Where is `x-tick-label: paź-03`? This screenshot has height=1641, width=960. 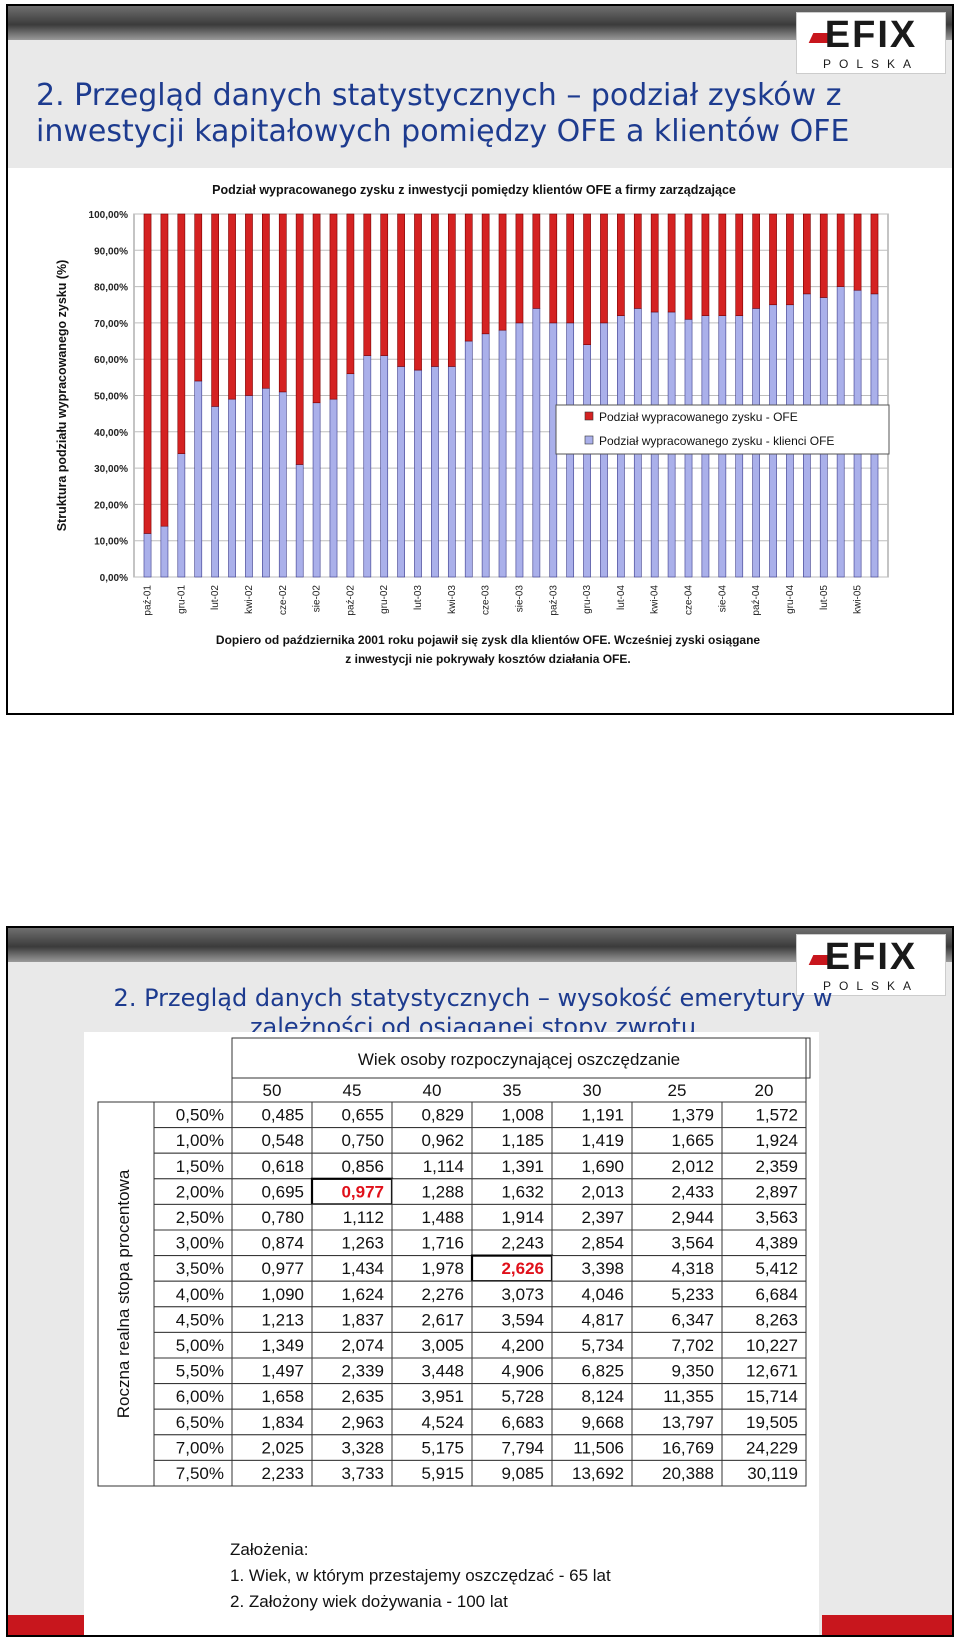
x-tick-label: paź-03 is located at coordinates (553, 600).